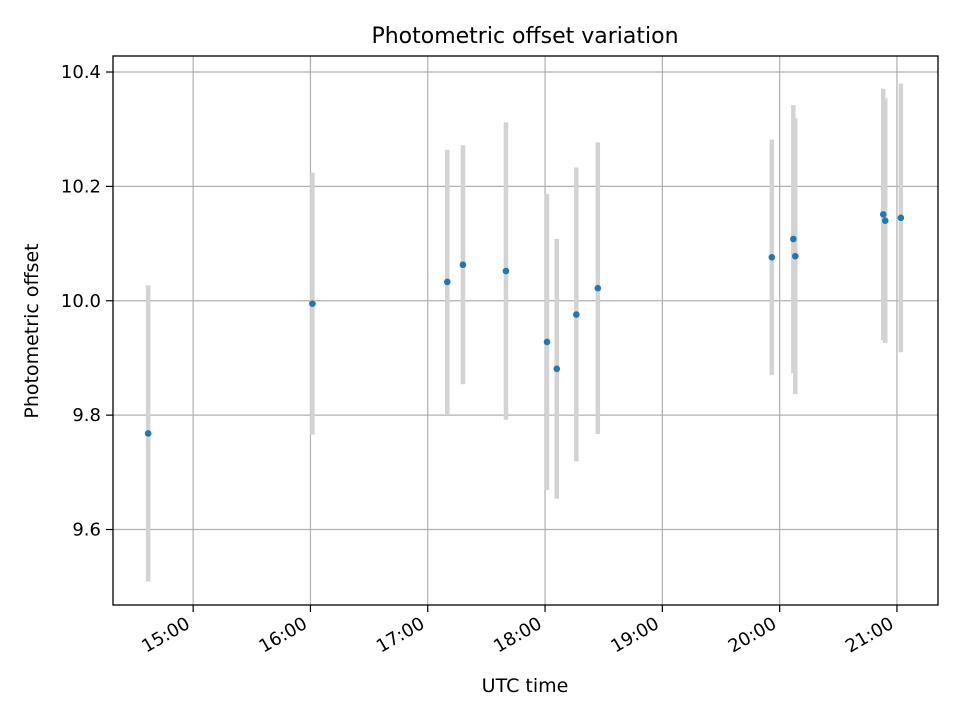 The width and height of the screenshot is (960, 724). Describe the element at coordinates (524, 36) in the screenshot. I see `chart-title: Photometric offset variation` at that location.